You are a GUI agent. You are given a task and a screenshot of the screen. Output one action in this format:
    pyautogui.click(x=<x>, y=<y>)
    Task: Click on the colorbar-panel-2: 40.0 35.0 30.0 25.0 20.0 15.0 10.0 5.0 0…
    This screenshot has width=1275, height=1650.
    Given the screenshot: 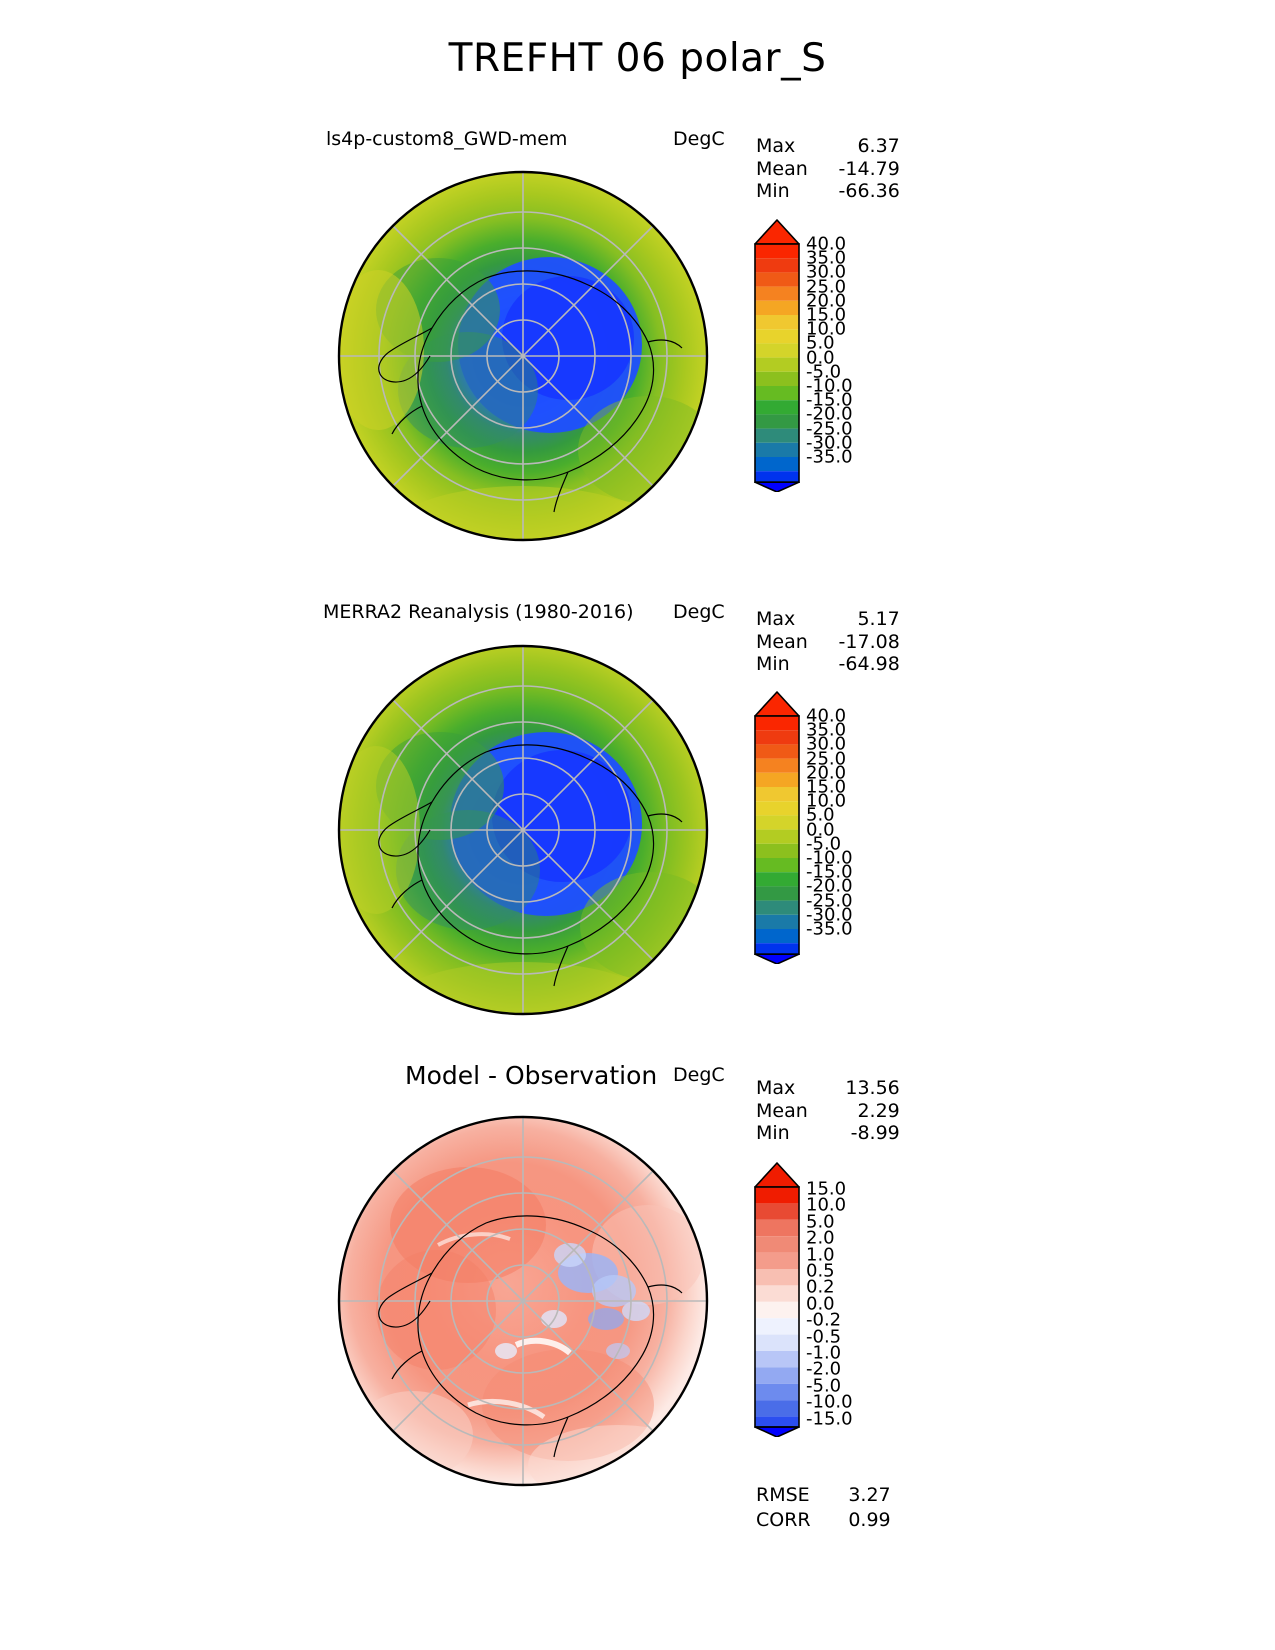 What is the action you would take?
    pyautogui.click(x=831, y=827)
    